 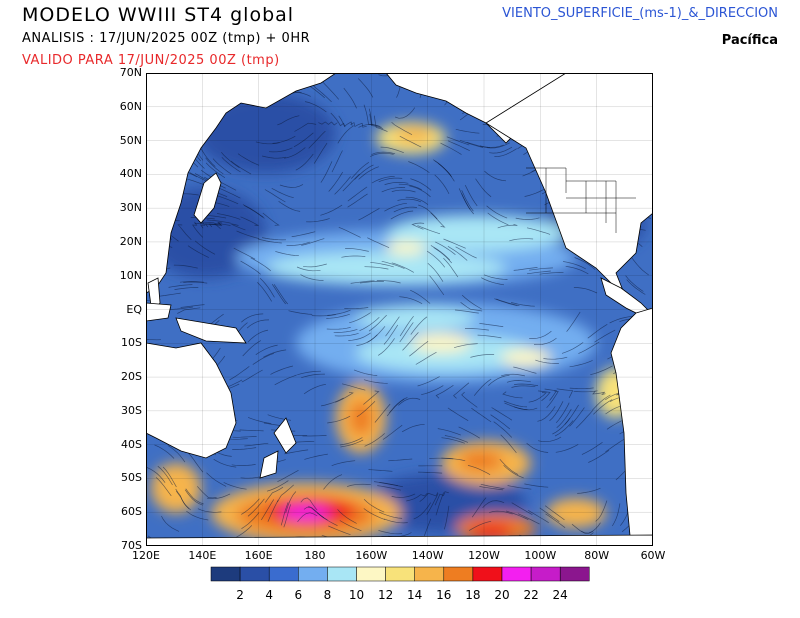 I want to click on lat-label: 50S, so click(x=131, y=478).